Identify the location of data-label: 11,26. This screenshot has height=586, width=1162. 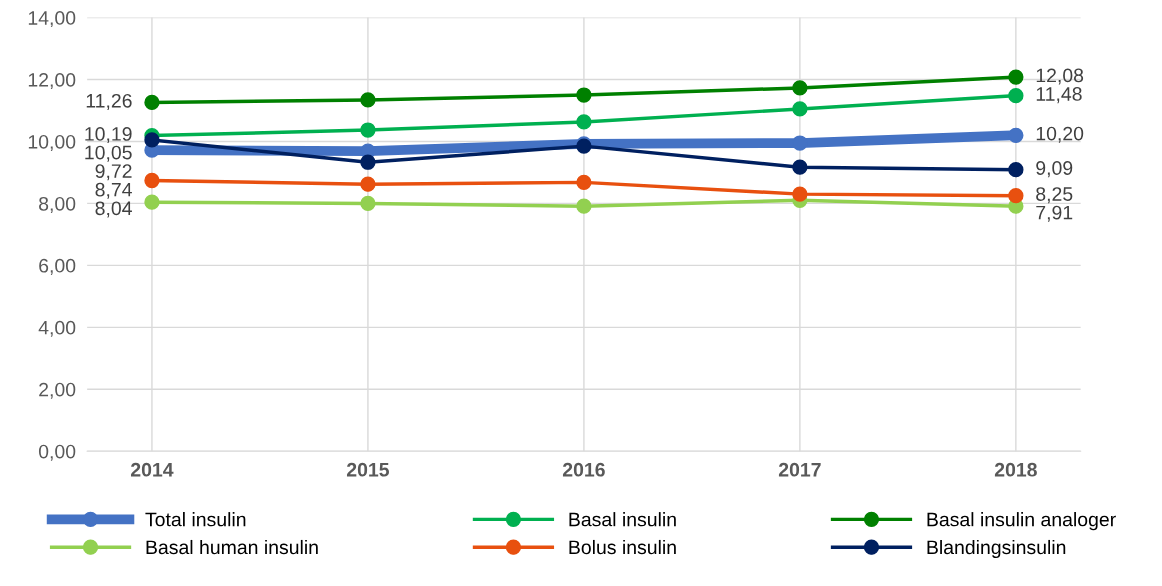
(109, 101).